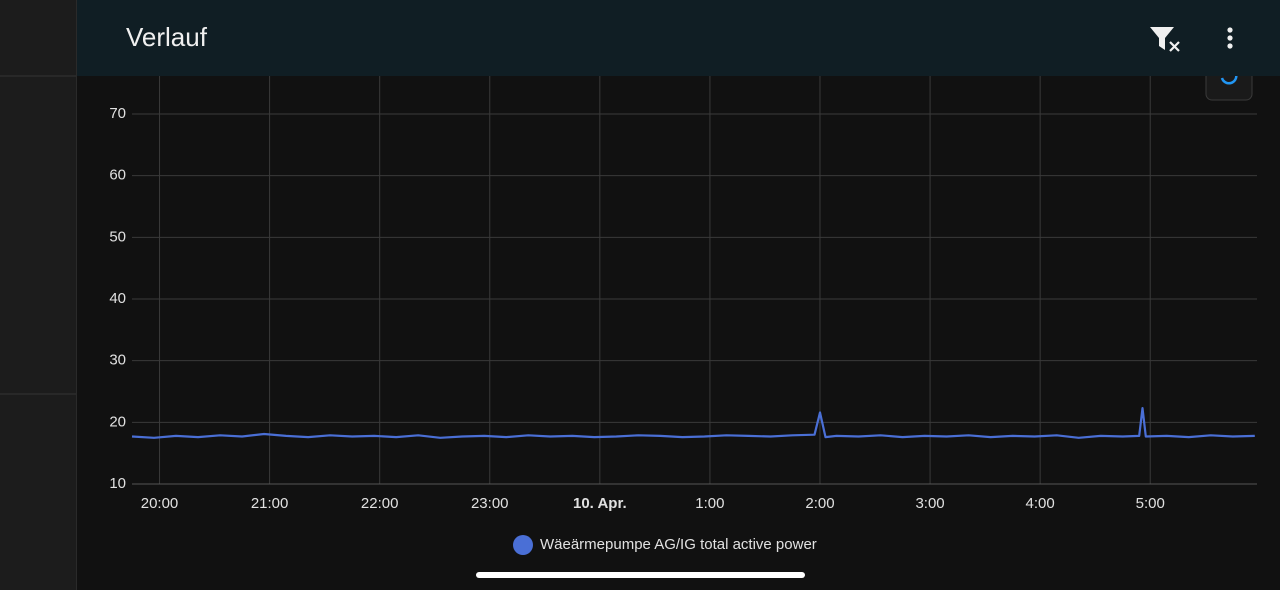 This screenshot has width=1280, height=590. What do you see at coordinates (640, 575) in the screenshot?
I see `home-indicator` at bounding box center [640, 575].